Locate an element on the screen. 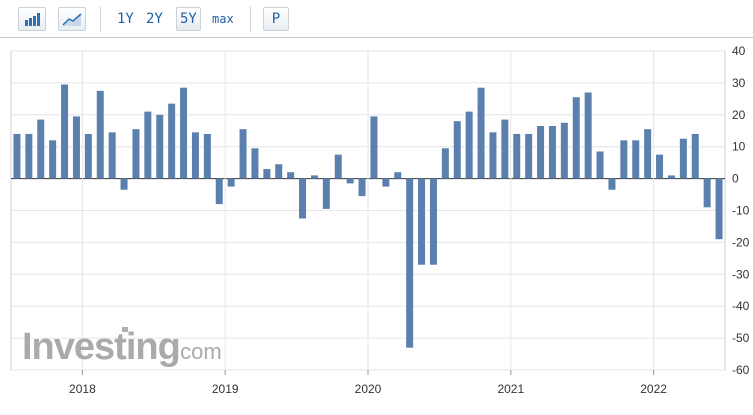  y-axis-labels: 40 30 20 10 0 -10 -20 -30 -40 -50 -60 is located at coordinates (741, 210).